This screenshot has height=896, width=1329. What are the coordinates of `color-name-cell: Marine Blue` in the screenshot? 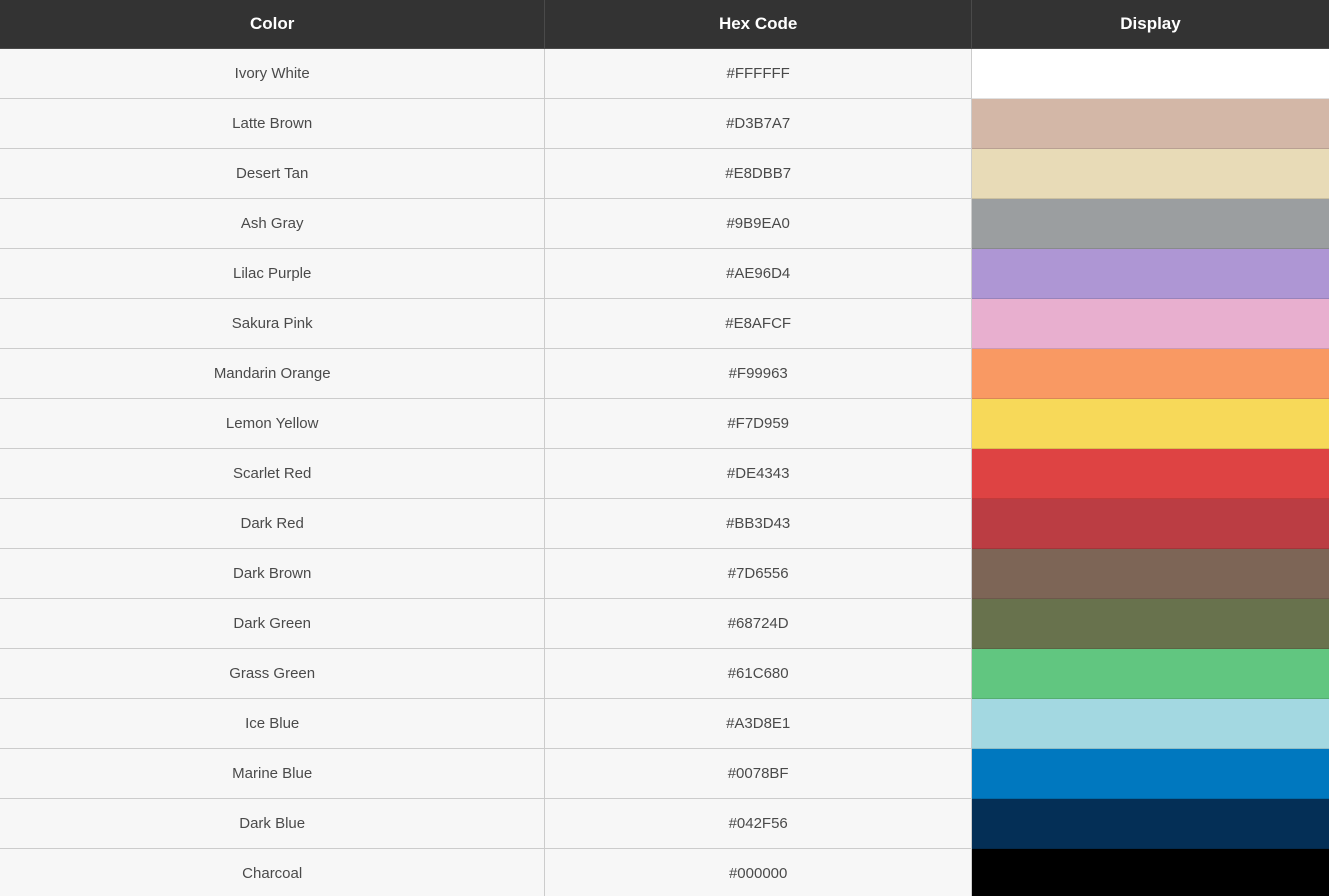 It's located at (273, 773).